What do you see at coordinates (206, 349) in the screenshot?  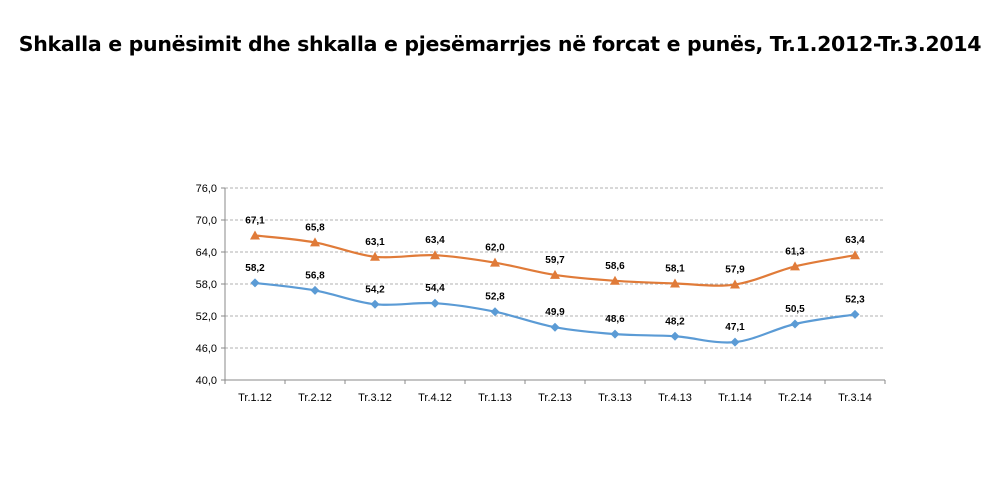 I see `y-tick-label: 46,0` at bounding box center [206, 349].